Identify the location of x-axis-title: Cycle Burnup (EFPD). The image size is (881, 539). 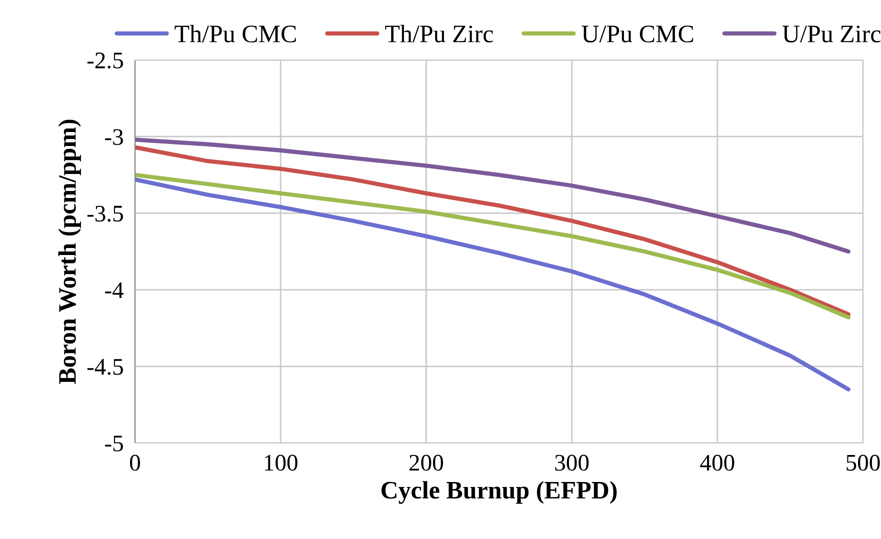
(499, 492).